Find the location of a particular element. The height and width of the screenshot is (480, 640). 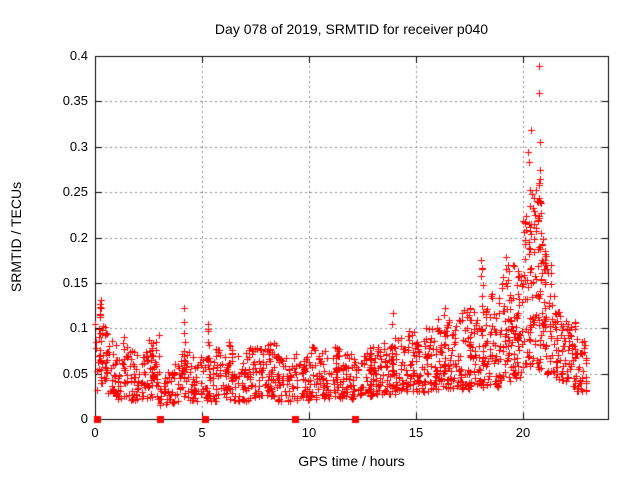

y-tick-label: 0.3 is located at coordinates (78, 146).